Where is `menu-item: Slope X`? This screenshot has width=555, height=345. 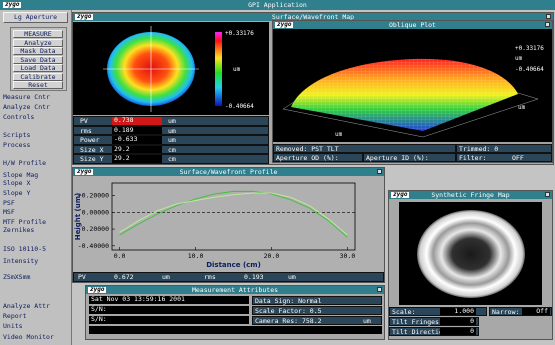
menu-item: Slope X is located at coordinates (17, 183).